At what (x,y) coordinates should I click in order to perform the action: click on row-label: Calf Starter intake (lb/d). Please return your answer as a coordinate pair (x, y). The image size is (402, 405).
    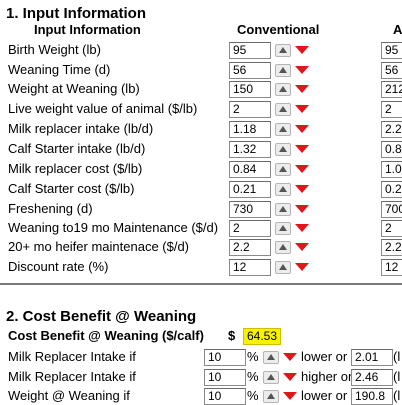
    Looking at the image, I should click on (77, 148).